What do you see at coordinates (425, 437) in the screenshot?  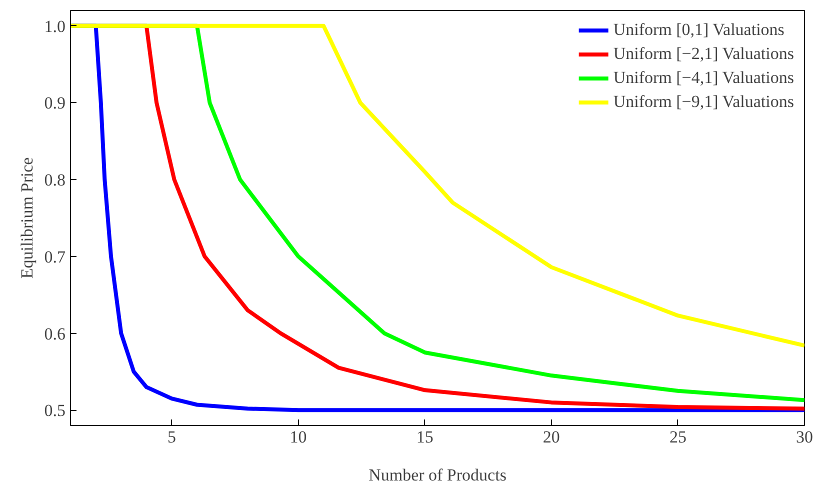 I see `x-tick-label: 15` at bounding box center [425, 437].